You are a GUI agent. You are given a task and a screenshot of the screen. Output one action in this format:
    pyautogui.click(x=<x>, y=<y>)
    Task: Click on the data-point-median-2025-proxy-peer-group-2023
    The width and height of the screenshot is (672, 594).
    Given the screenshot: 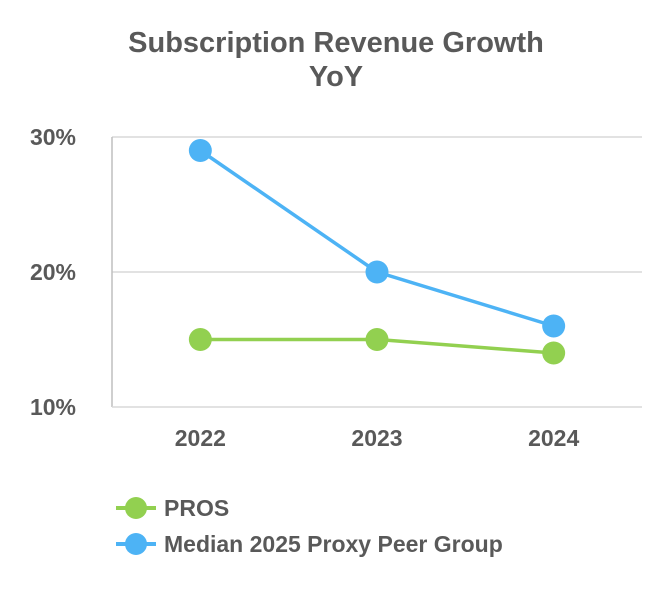 What is the action you would take?
    pyautogui.click(x=377, y=272)
    